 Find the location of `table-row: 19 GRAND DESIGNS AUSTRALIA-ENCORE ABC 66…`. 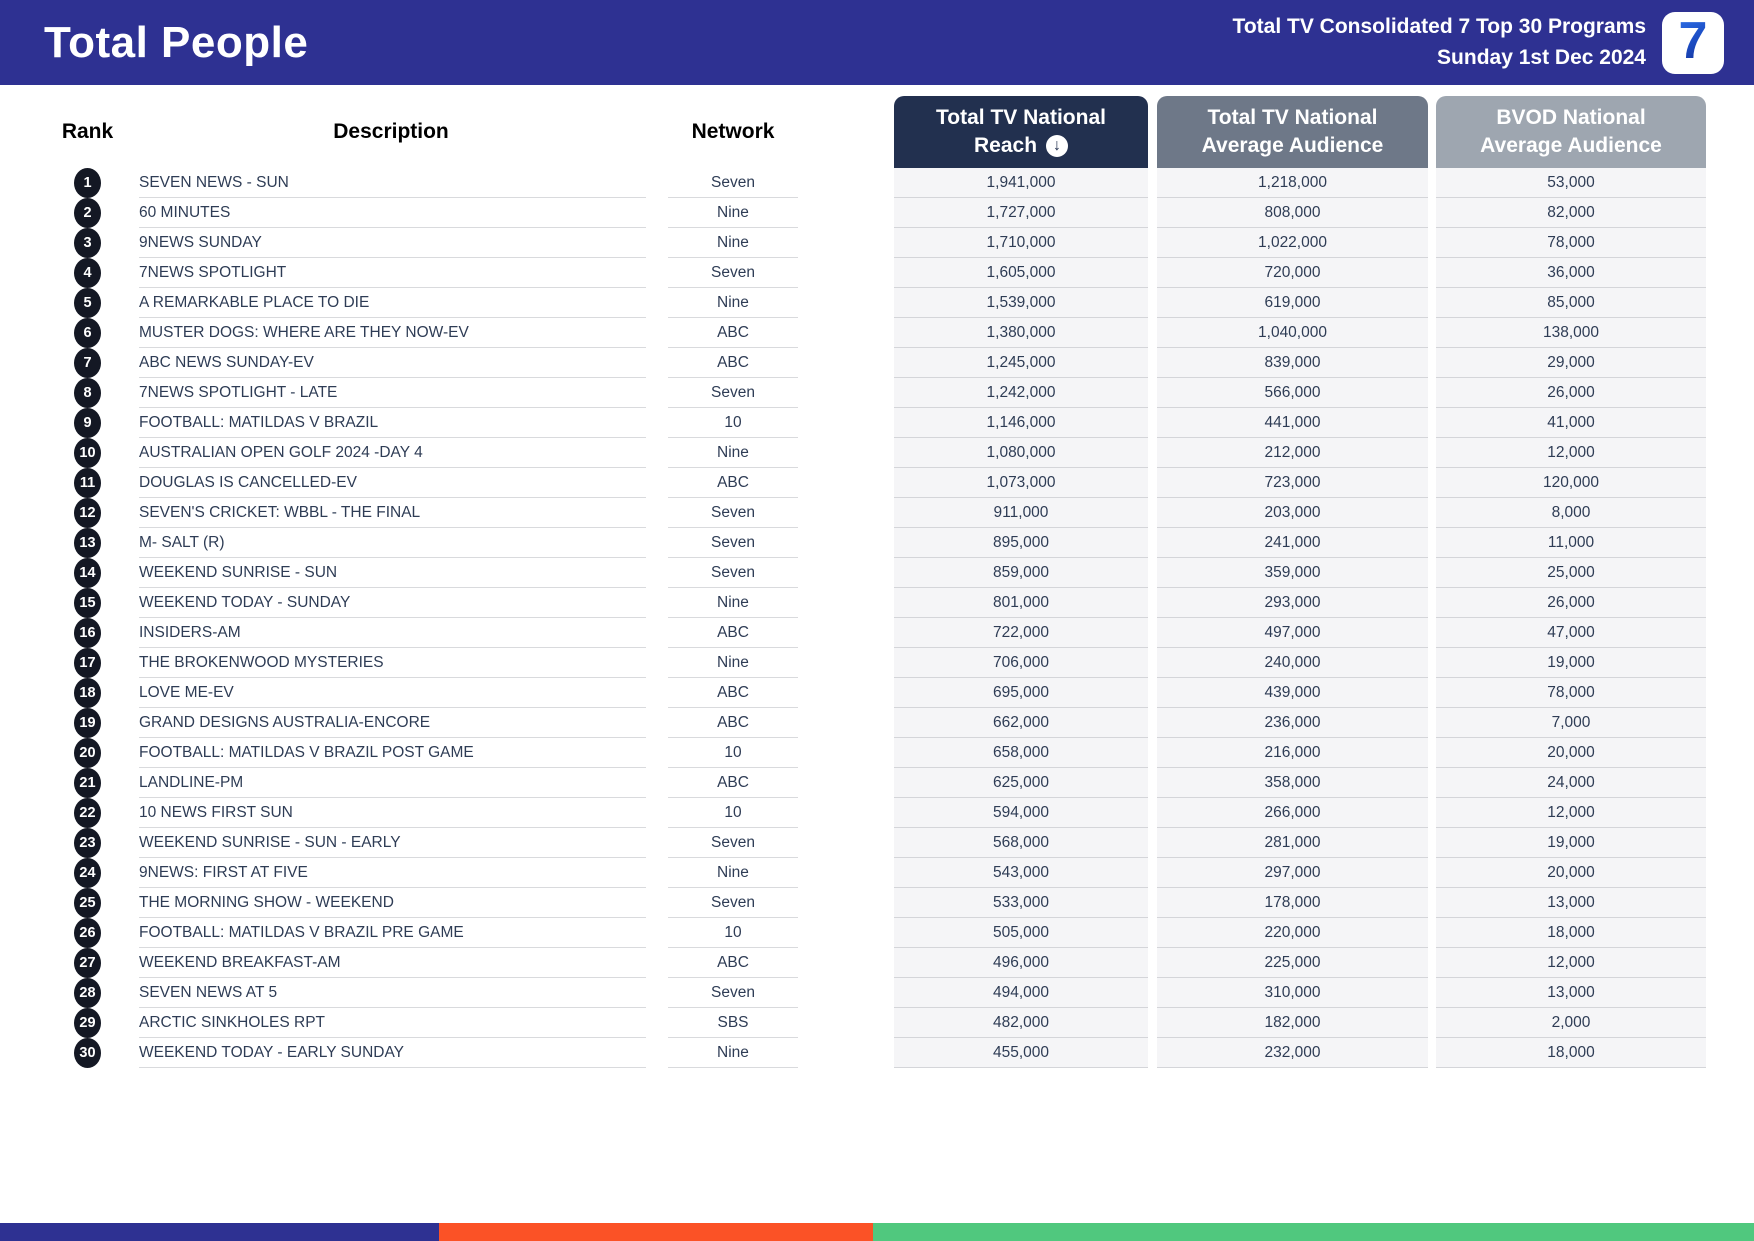

table-row: 19 GRAND DESIGNS AUSTRALIA-ENCORE ABC 66… is located at coordinates (880, 723).